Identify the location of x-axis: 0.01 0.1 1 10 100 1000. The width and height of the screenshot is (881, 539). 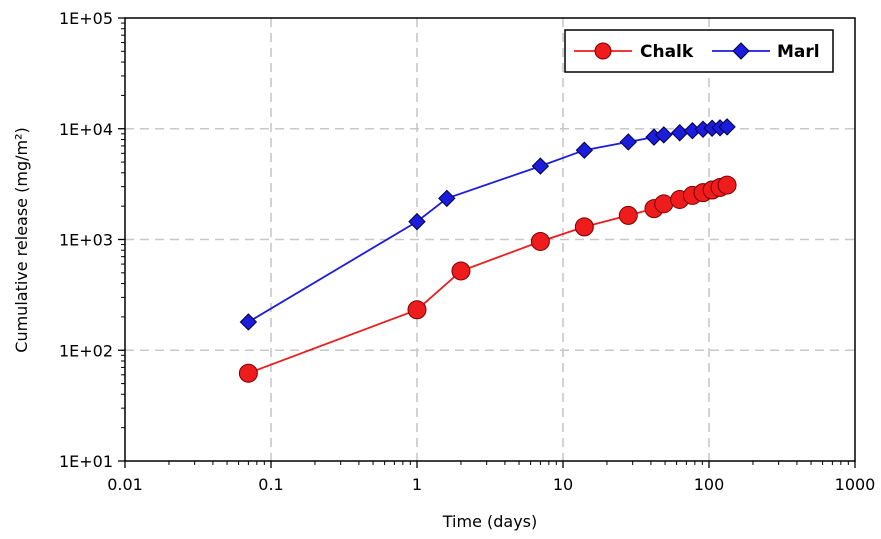
(491, 477).